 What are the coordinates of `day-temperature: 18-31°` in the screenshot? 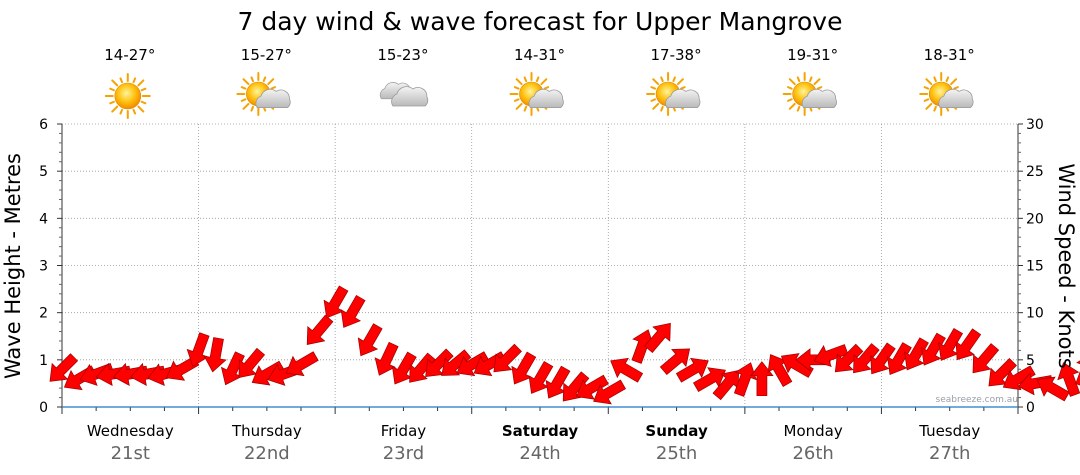 It's located at (949, 55).